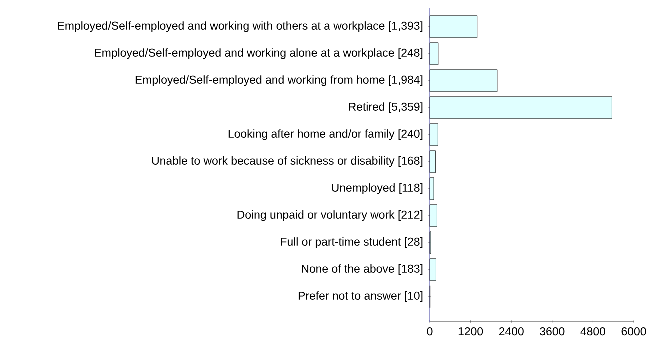 The image size is (650, 342). Describe the element at coordinates (552, 332) in the screenshot. I see `x-tick-label: 3600` at that location.